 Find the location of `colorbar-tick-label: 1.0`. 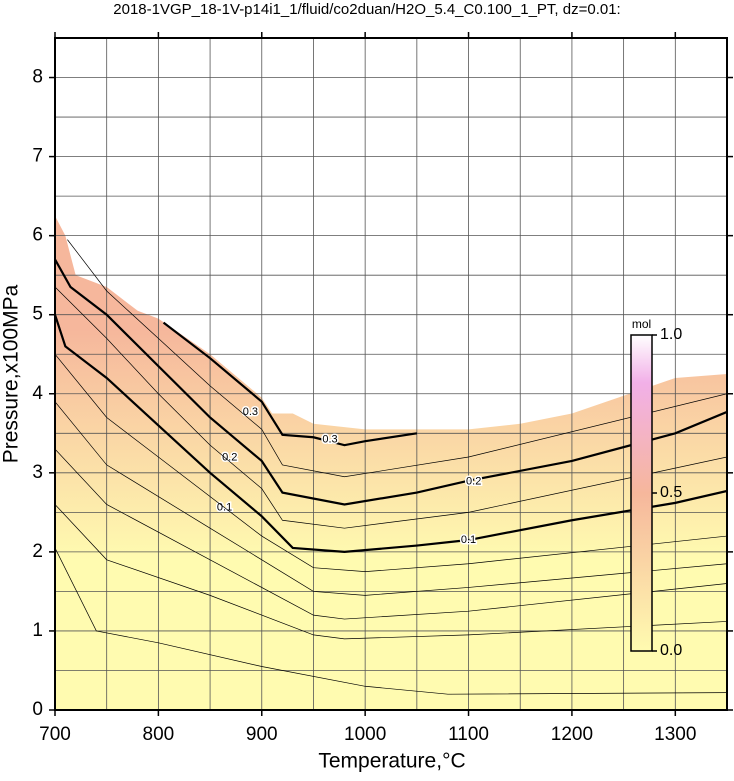

colorbar-tick-label: 1.0 is located at coordinates (671, 334).